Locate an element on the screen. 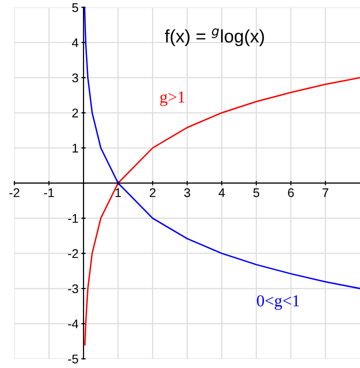  text: f(x) = $^{g}$log(x) is located at coordinates (214, 37).